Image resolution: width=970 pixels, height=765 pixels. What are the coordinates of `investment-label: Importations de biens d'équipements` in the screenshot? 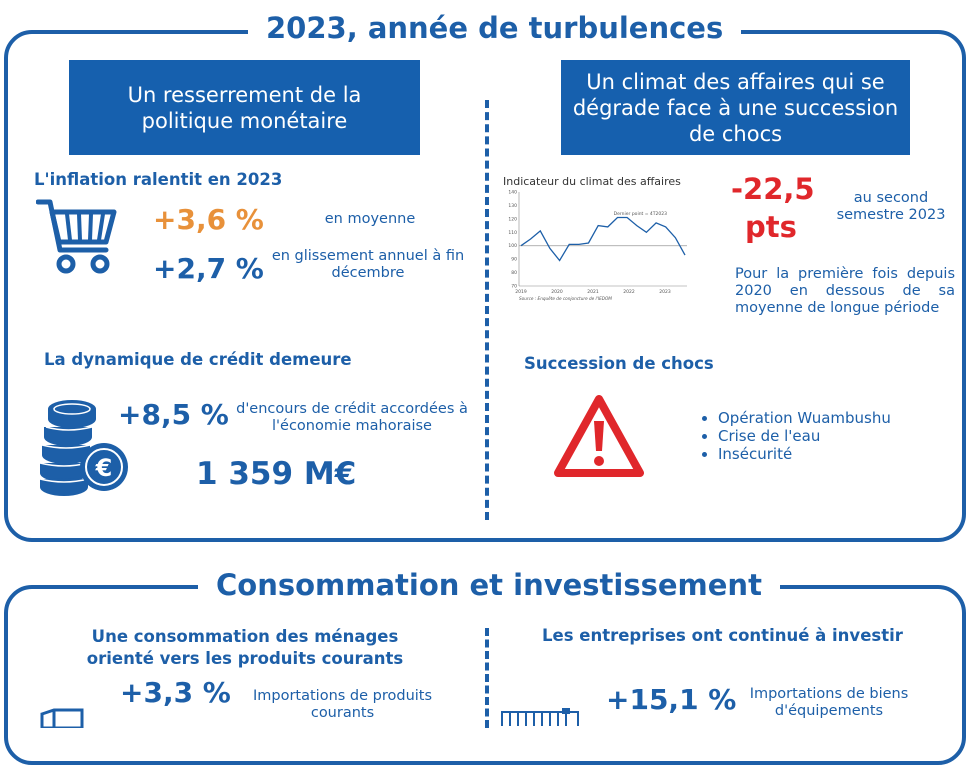 It's located at (829, 702).